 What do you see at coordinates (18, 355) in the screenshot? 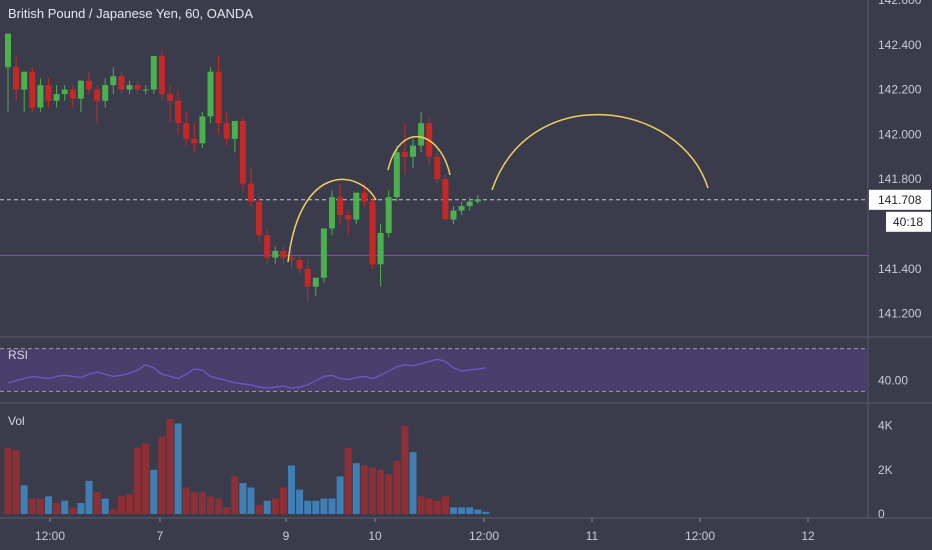
I see `rsi-label: RSI` at bounding box center [18, 355].